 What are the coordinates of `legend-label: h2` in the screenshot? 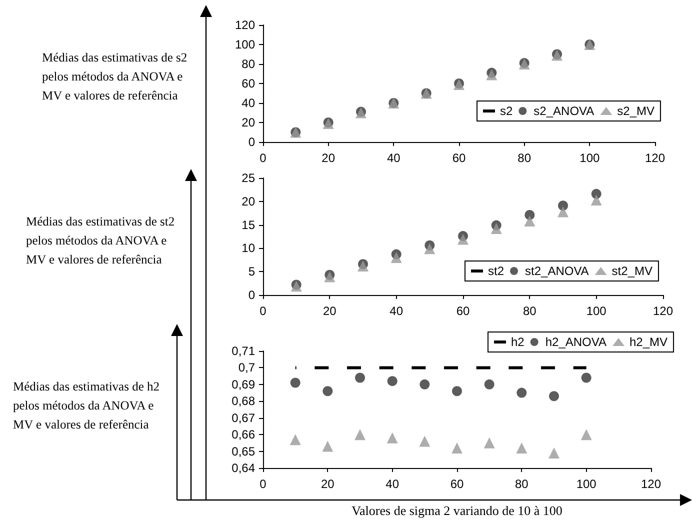 It's located at (518, 342).